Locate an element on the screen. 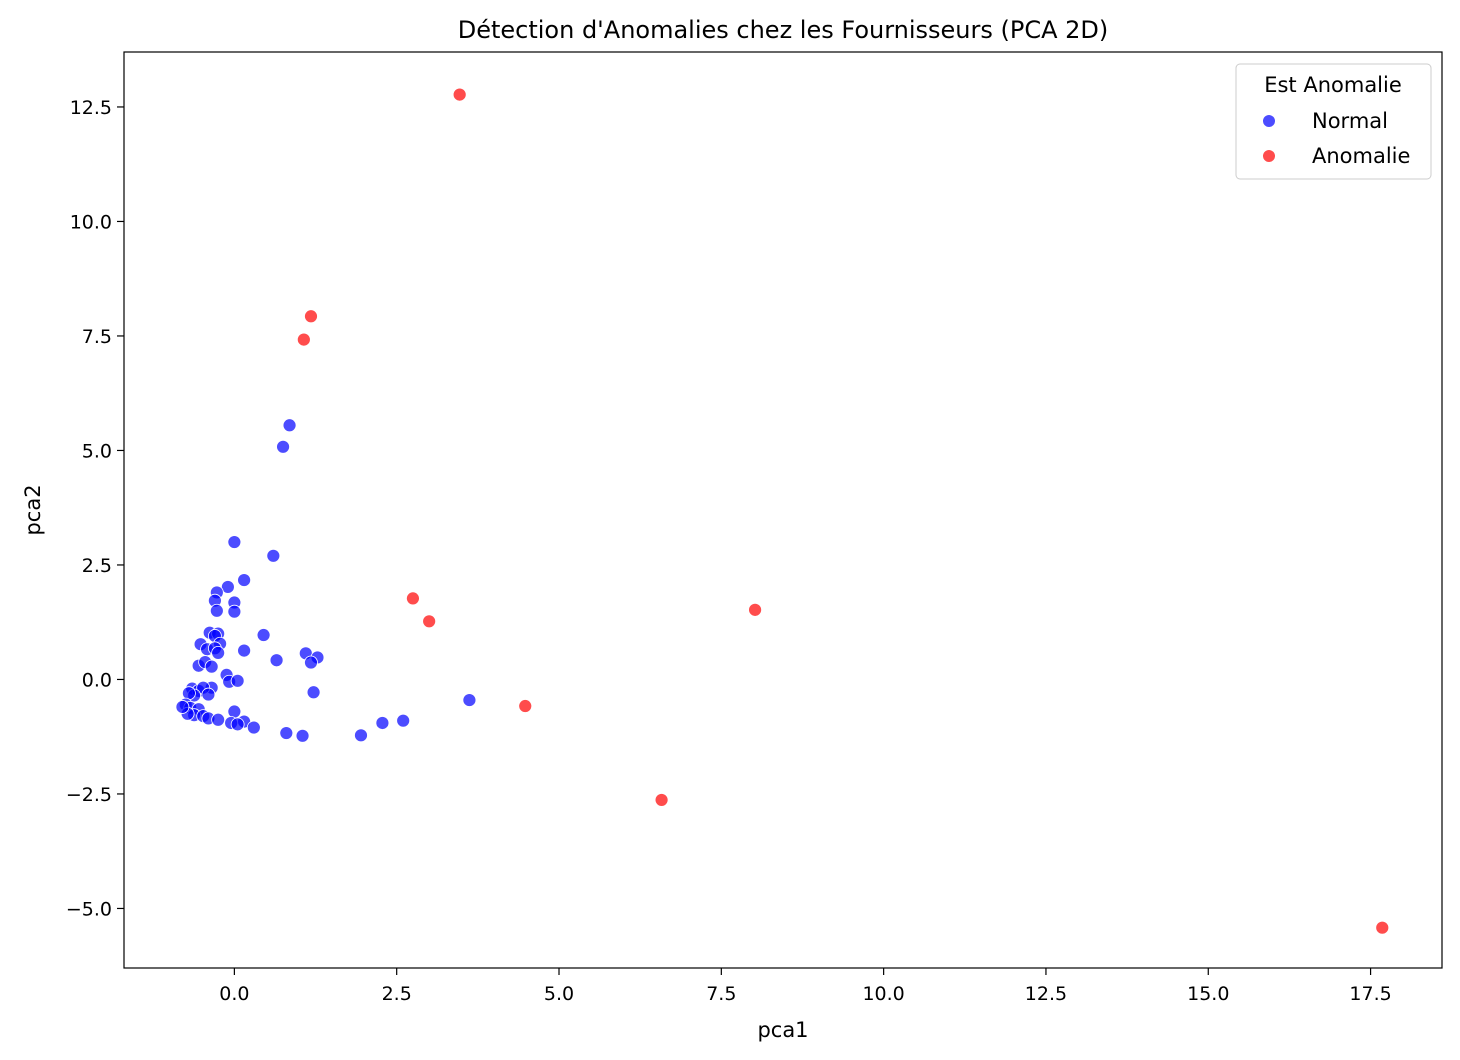 This screenshot has width=1460, height=1060. x-tick-label: 5.0 is located at coordinates (559, 994).